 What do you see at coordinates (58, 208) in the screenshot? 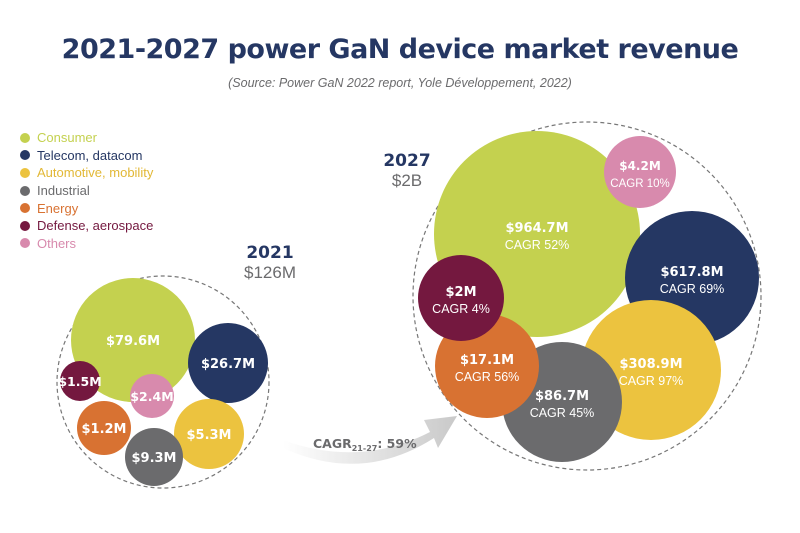
I see `legend-label: Energy` at bounding box center [58, 208].